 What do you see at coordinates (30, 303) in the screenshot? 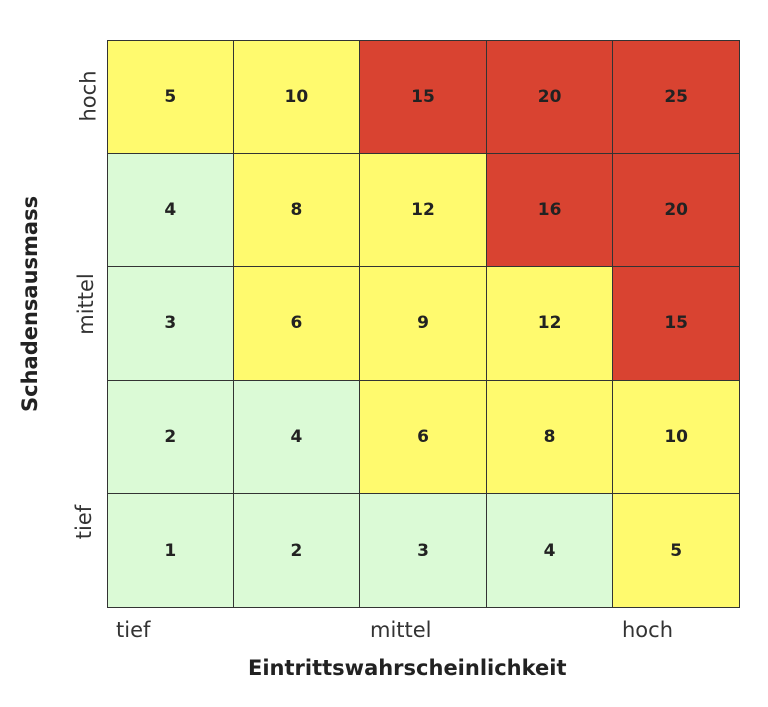
I see `y-axis-label: Schadensausmass` at bounding box center [30, 303].